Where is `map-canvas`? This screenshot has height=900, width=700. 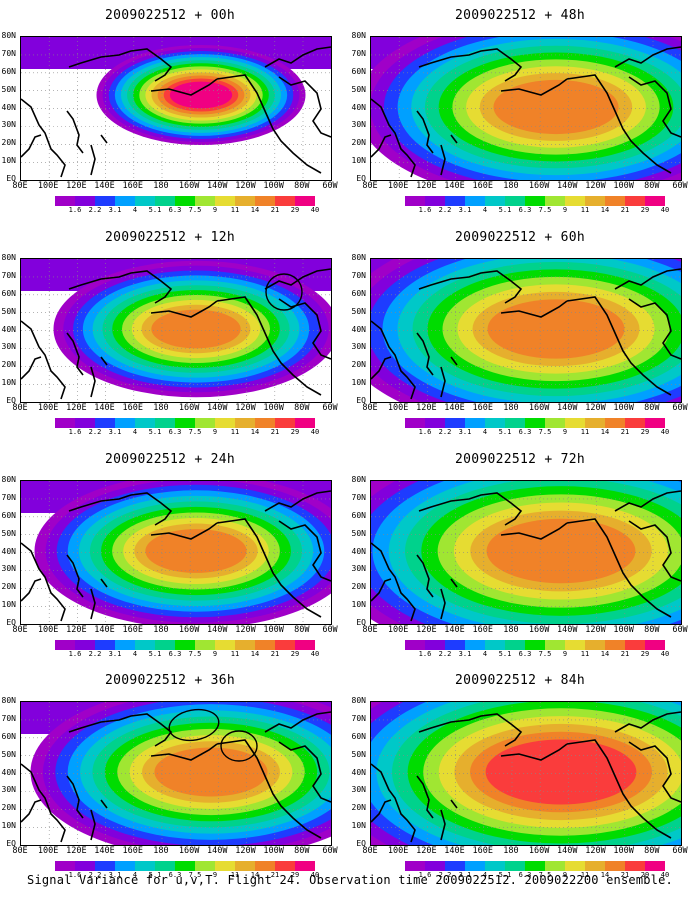
map-canvas is located at coordinates (176, 773).